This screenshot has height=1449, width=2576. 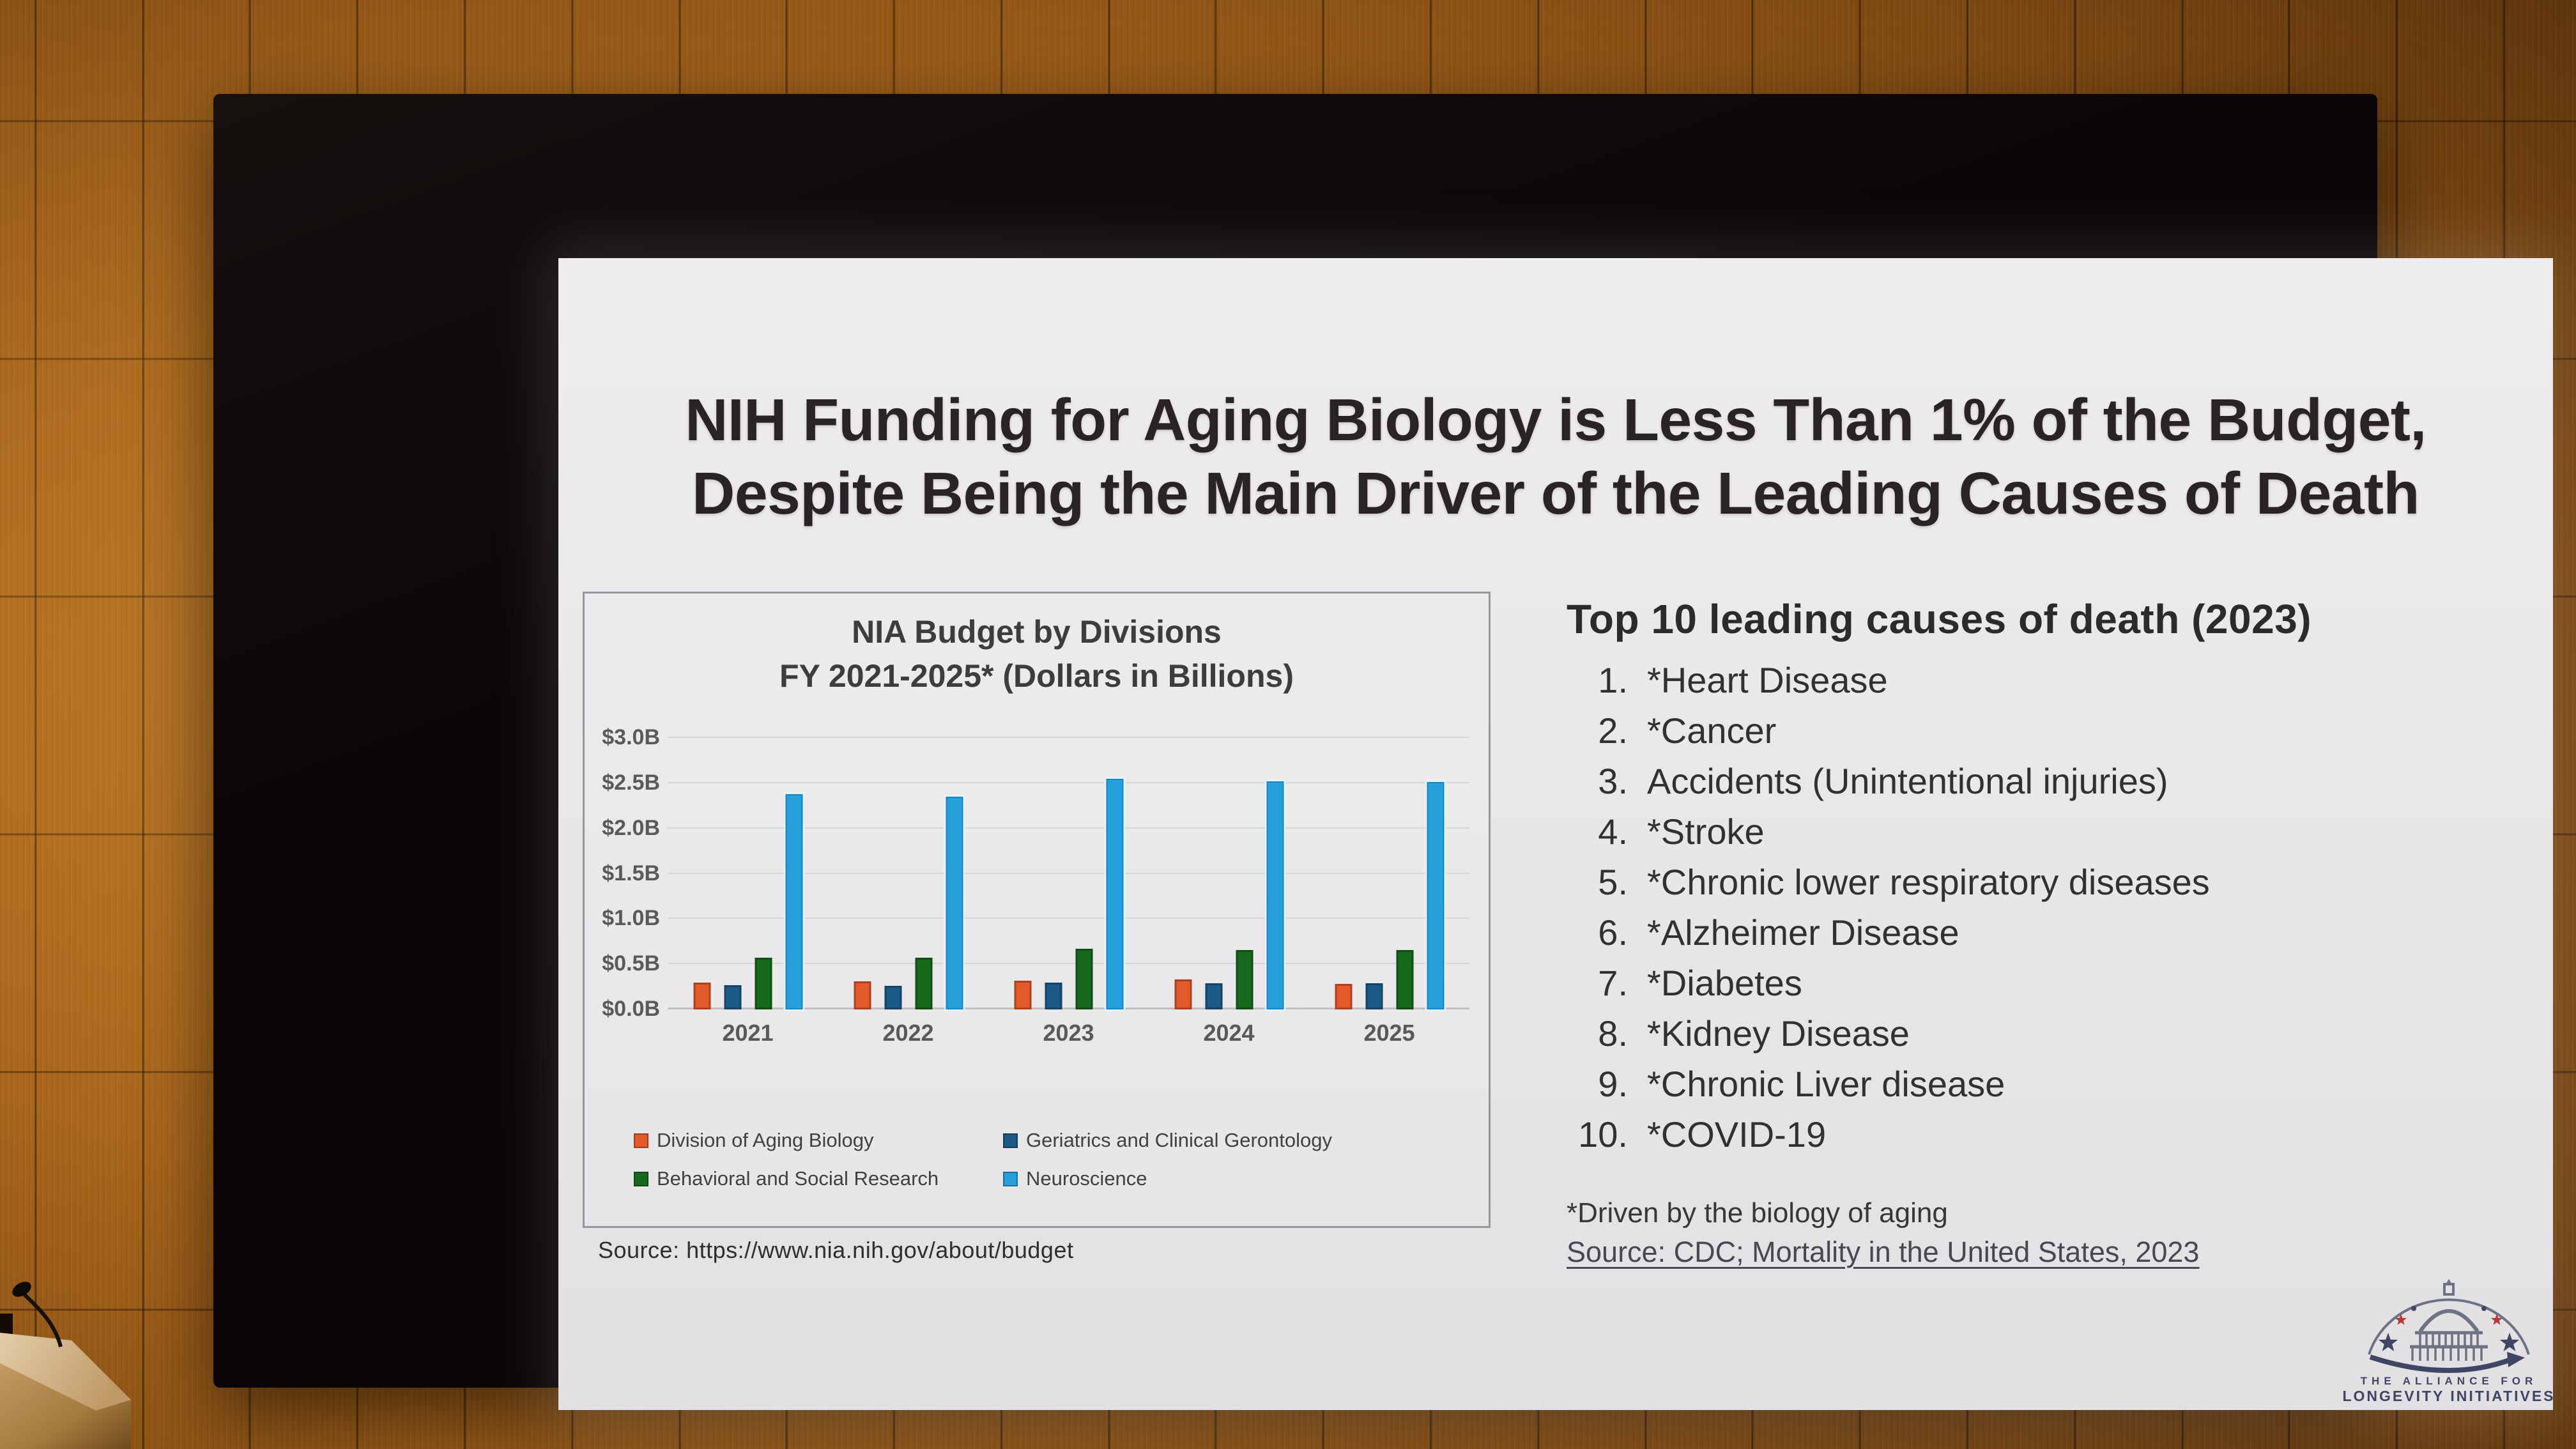 I want to click on top10-heading: Top 10 leading causes of death (2023), so click(x=1939, y=619).